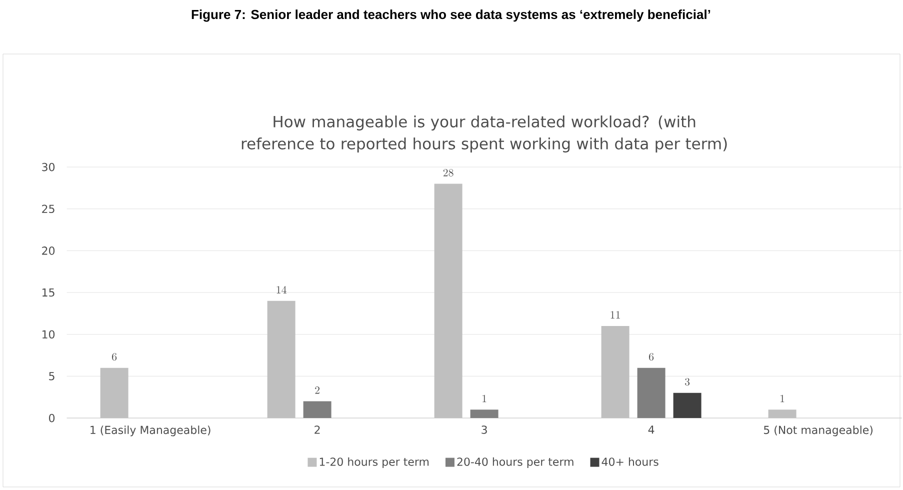 The image size is (903, 490). What do you see at coordinates (317, 430) in the screenshot?
I see `x-tick-label: 2` at bounding box center [317, 430].